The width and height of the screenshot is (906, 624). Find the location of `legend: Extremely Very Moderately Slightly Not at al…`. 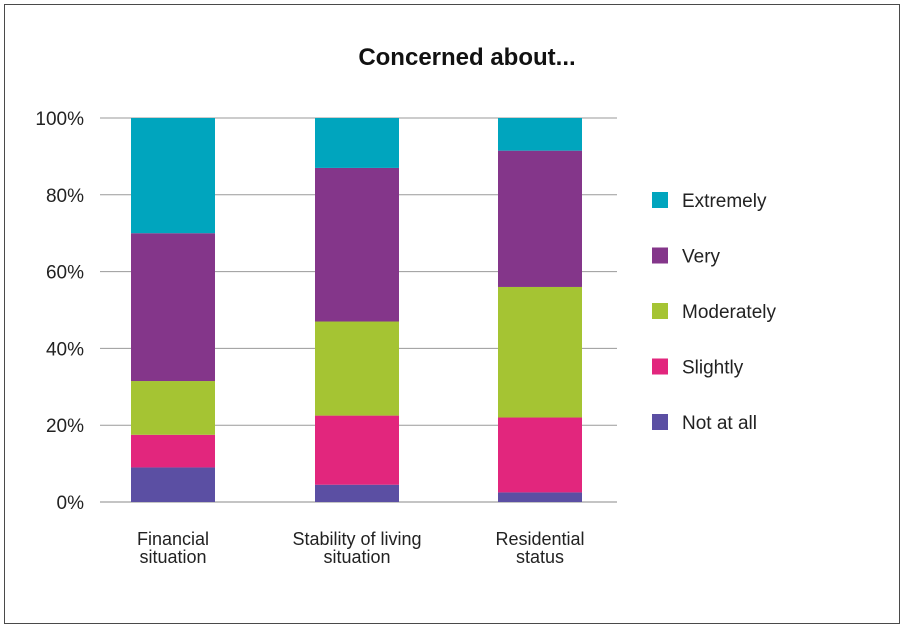

legend: Extremely Very Moderately Slightly Not at al… is located at coordinates (714, 312).